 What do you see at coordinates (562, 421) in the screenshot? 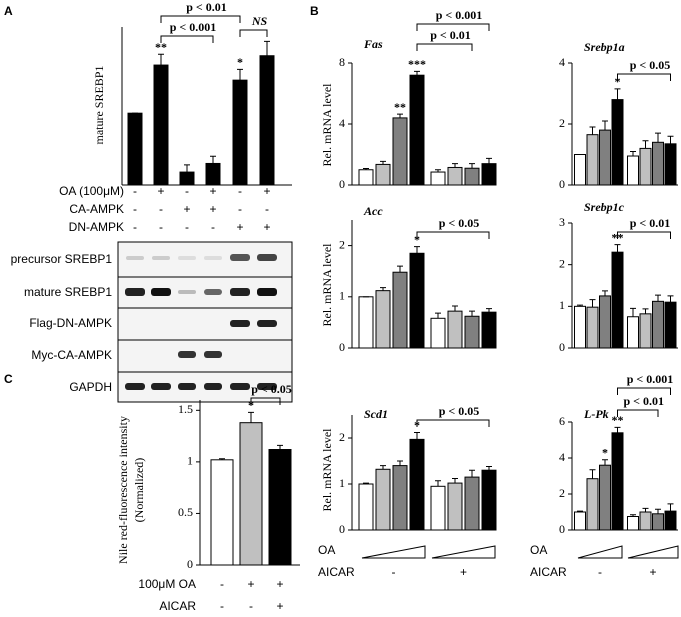
I see `y-tick-label: 6` at bounding box center [562, 421].